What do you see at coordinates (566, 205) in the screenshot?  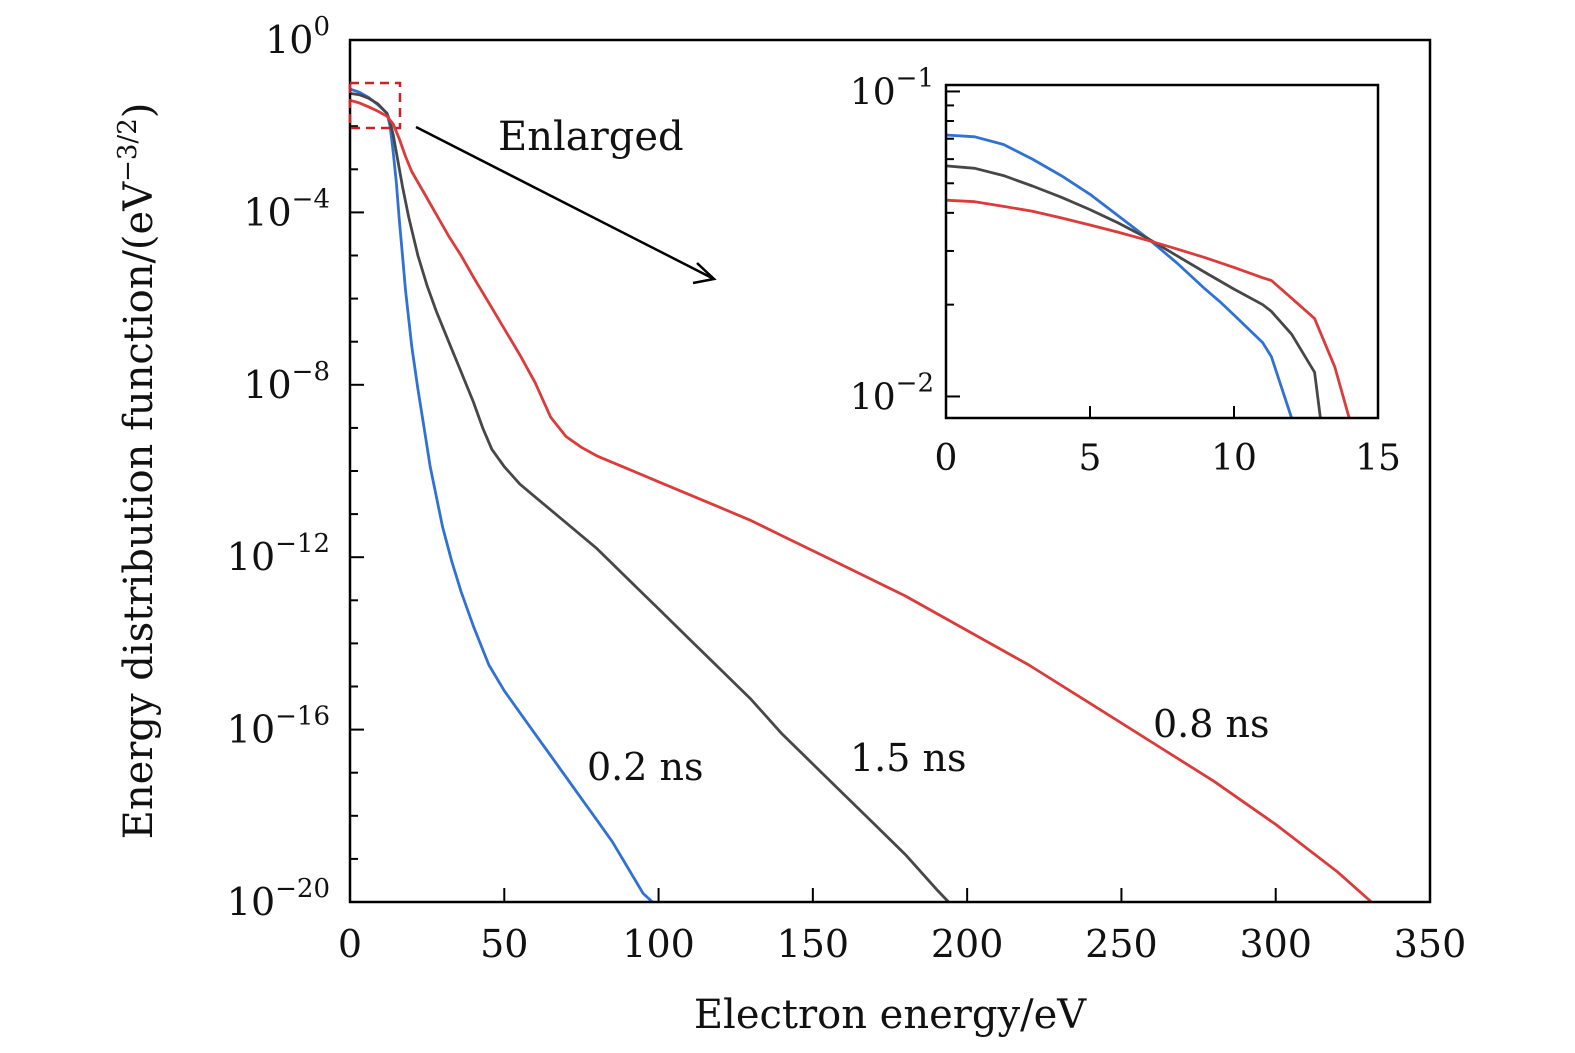 I see `enlarged-arrow` at bounding box center [566, 205].